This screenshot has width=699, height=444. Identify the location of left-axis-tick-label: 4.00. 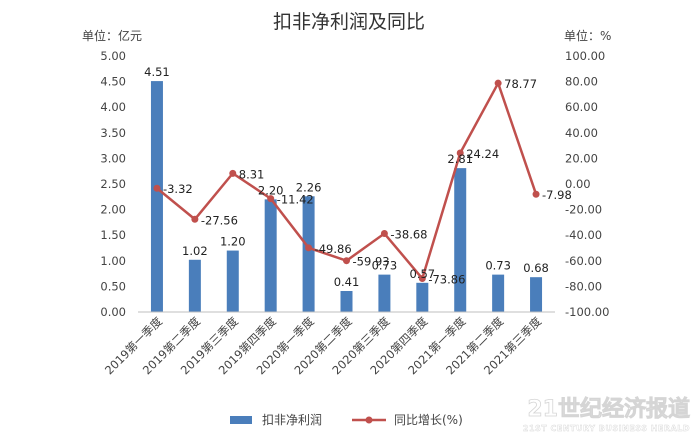
(113, 107).